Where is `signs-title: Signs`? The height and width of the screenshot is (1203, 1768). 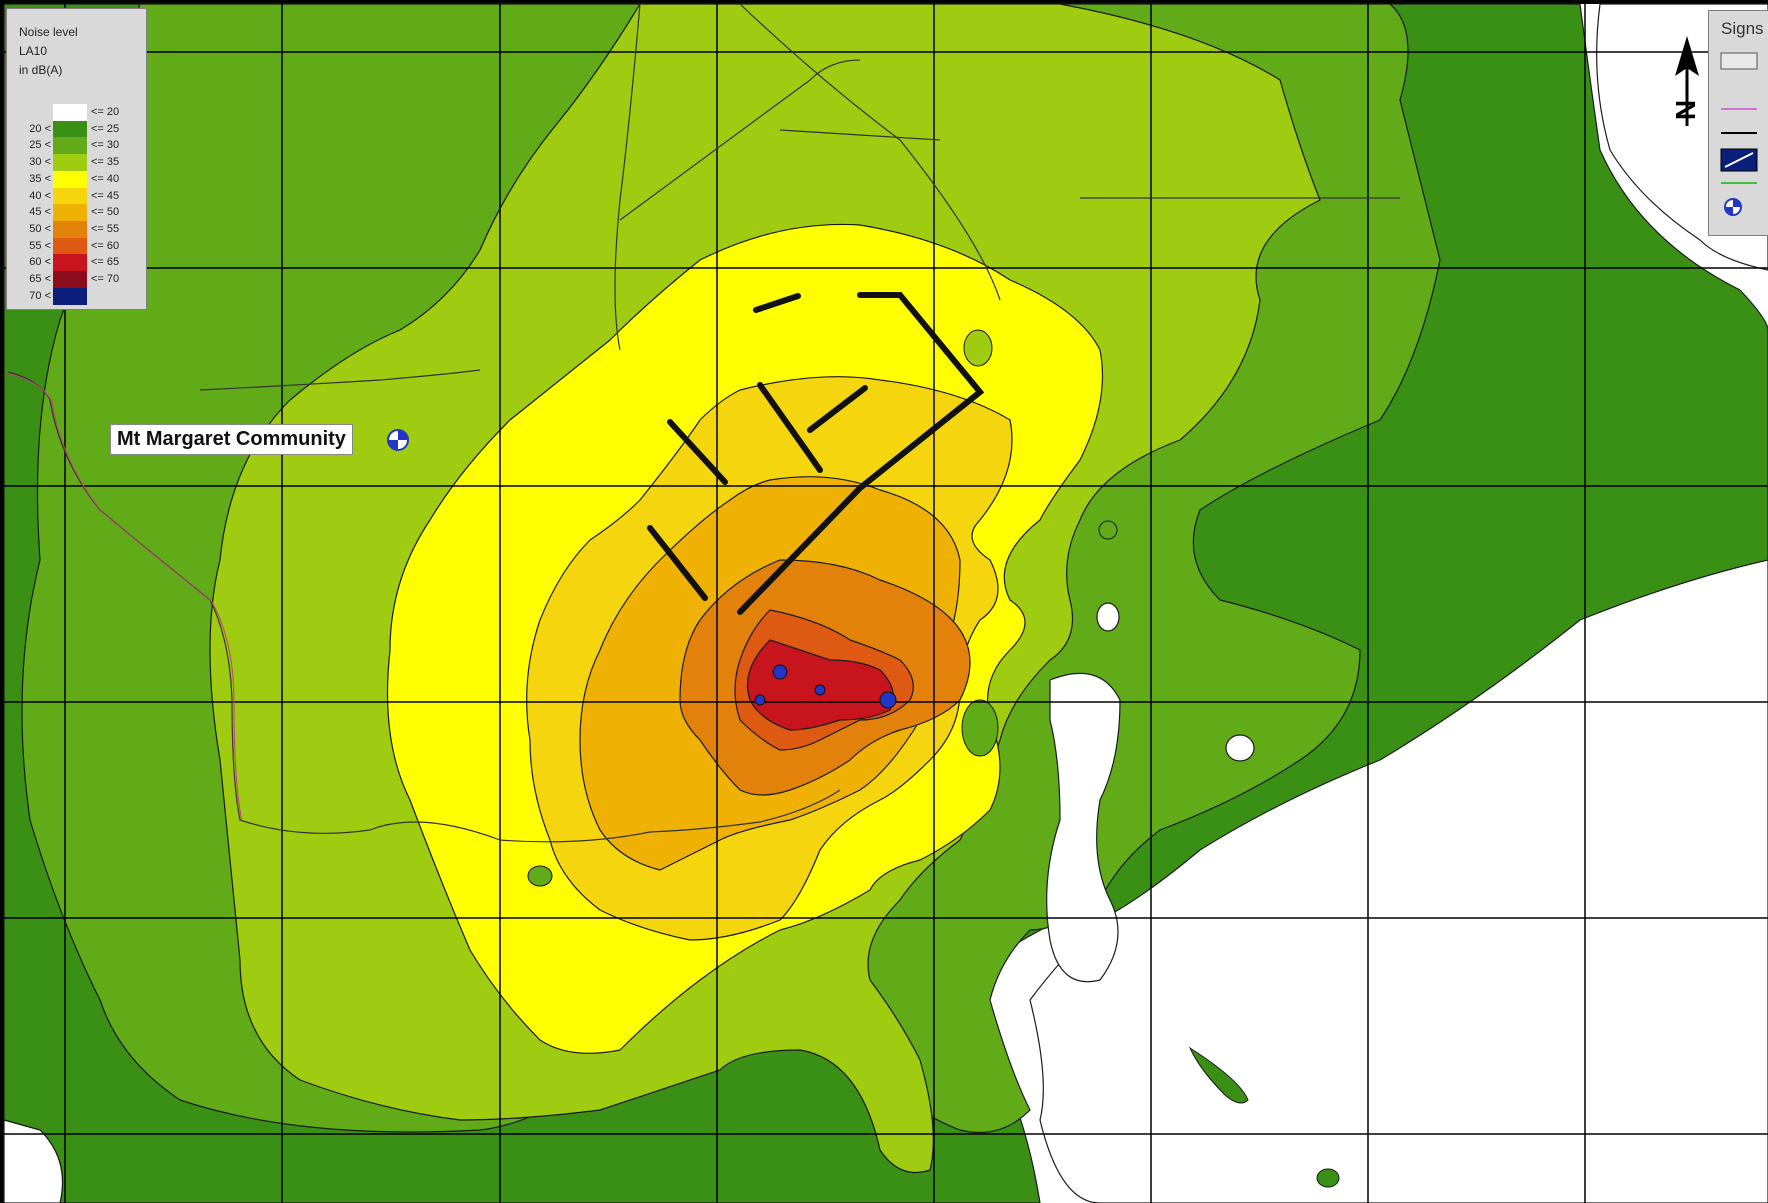 signs-title: Signs is located at coordinates (1742, 28).